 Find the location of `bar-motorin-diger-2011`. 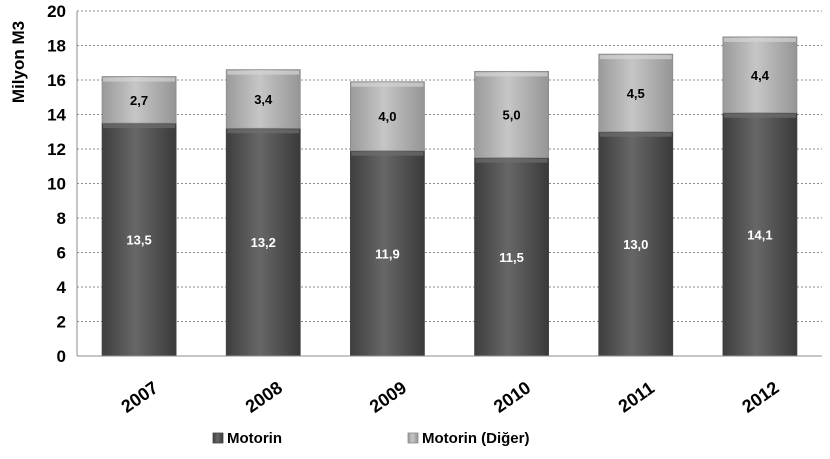

bar-motorin-diger-2011 is located at coordinates (636, 93).